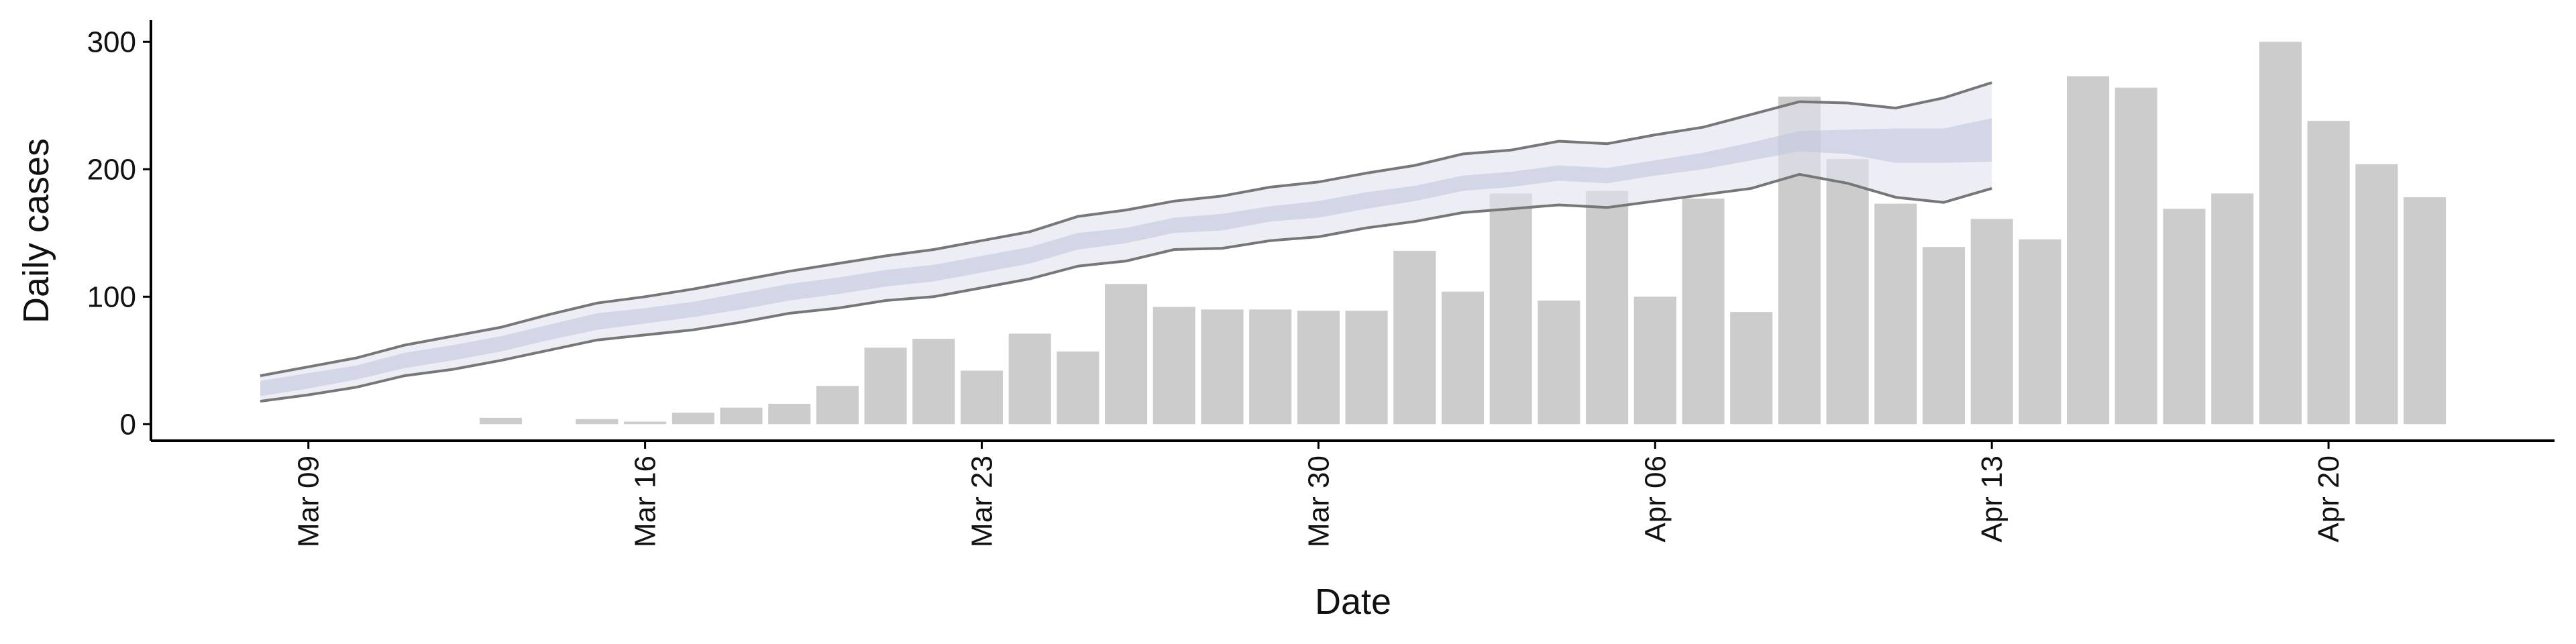  What do you see at coordinates (36, 230) in the screenshot?
I see `y-axis-title: Daily cases` at bounding box center [36, 230].